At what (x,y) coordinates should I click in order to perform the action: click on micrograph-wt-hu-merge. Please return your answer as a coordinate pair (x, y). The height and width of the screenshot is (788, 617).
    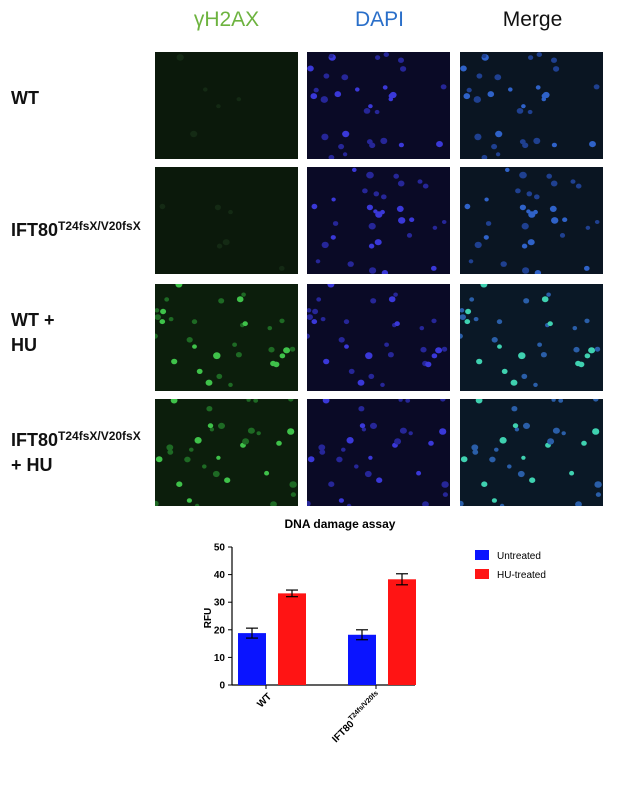
    Looking at the image, I should click on (531, 337).